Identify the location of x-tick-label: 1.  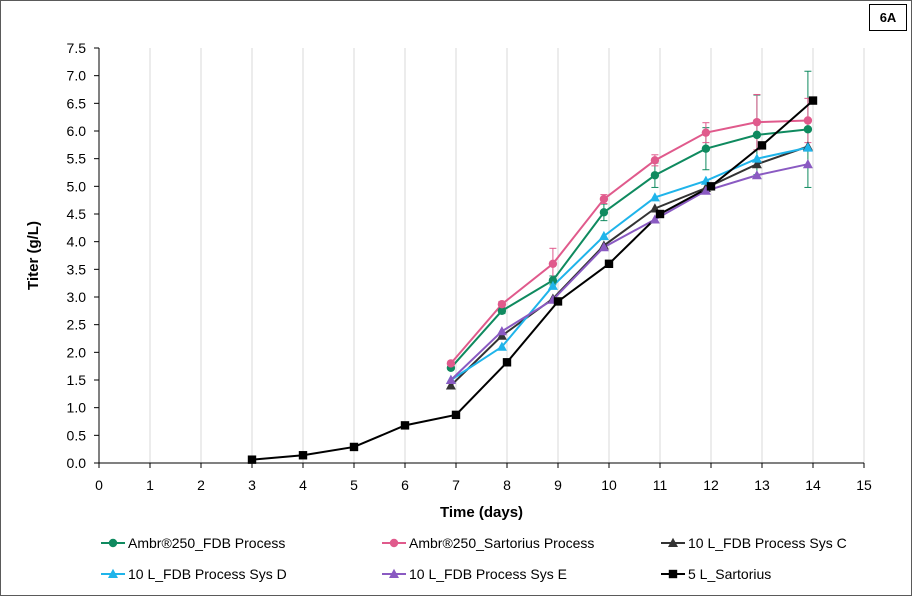
(150, 485).